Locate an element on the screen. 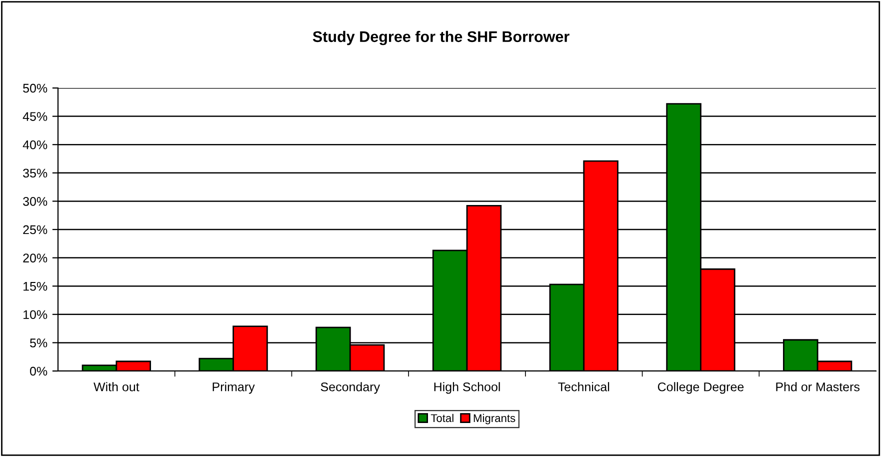 Image resolution: width=882 pixels, height=457 pixels. y-tick-label: 35% is located at coordinates (35, 173).